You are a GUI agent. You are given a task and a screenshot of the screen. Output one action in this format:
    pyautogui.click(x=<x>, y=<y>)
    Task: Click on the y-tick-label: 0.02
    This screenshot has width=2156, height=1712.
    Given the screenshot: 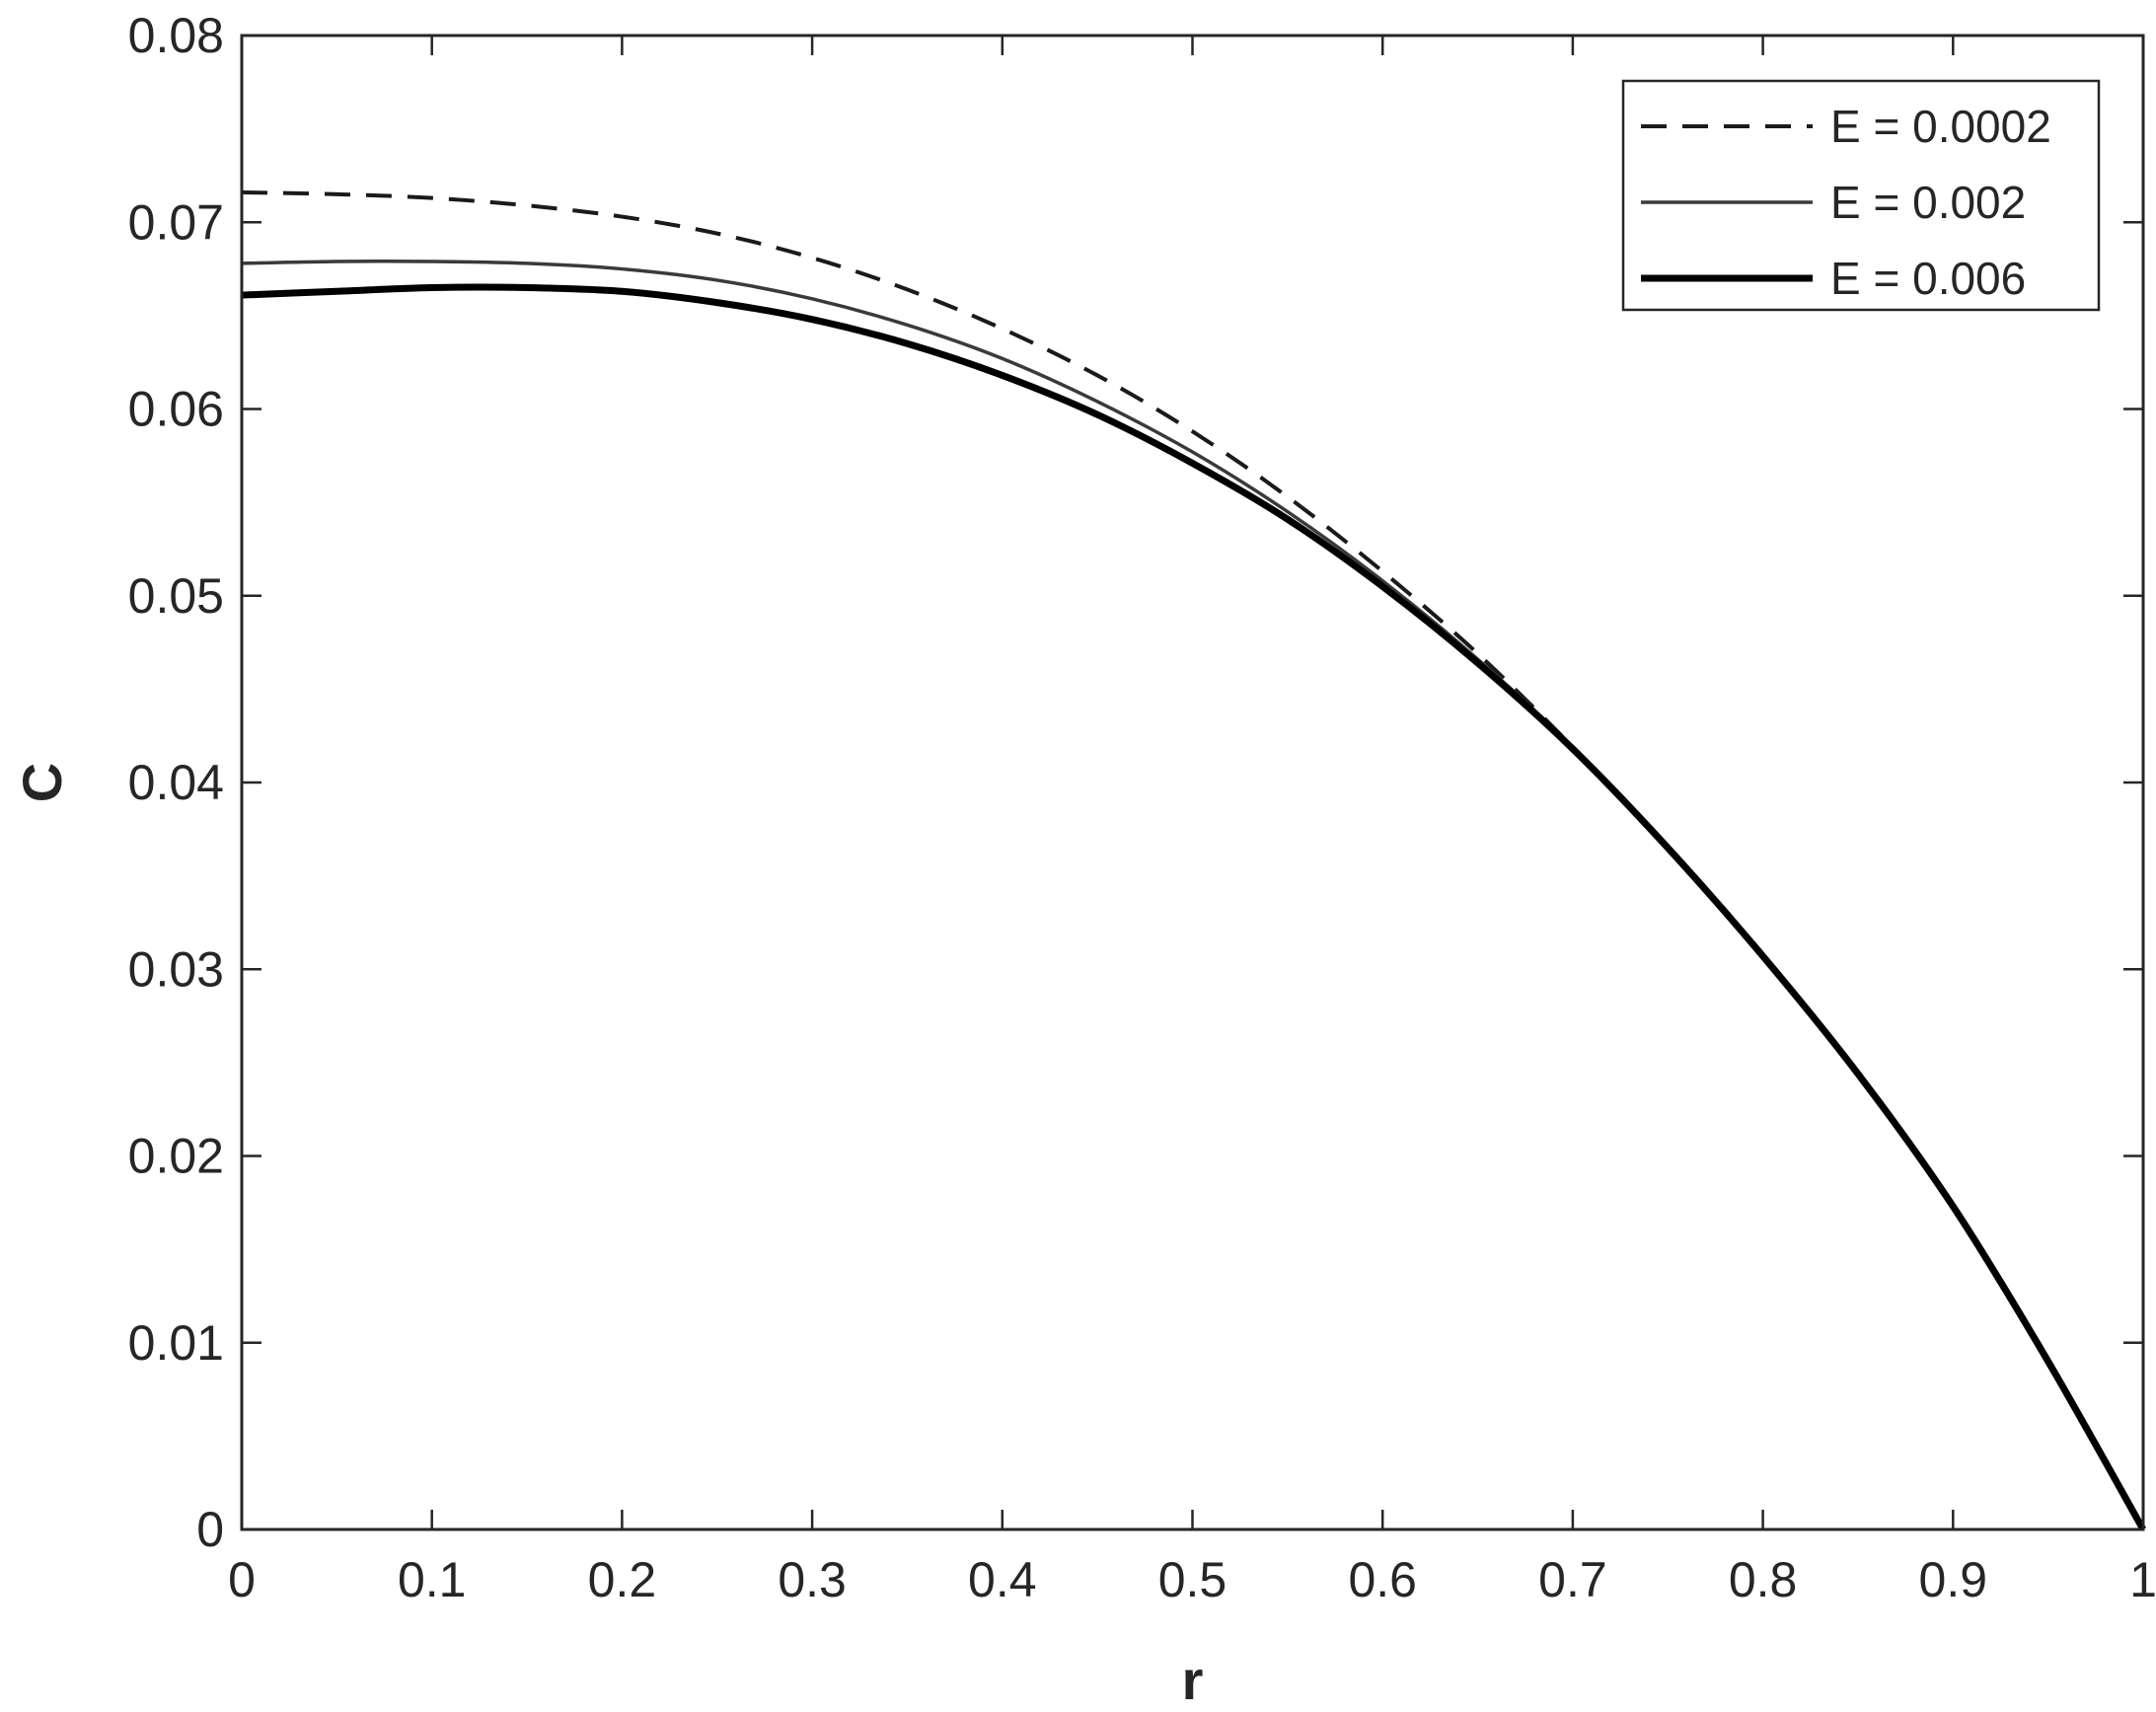 What is the action you would take?
    pyautogui.click(x=176, y=1156)
    